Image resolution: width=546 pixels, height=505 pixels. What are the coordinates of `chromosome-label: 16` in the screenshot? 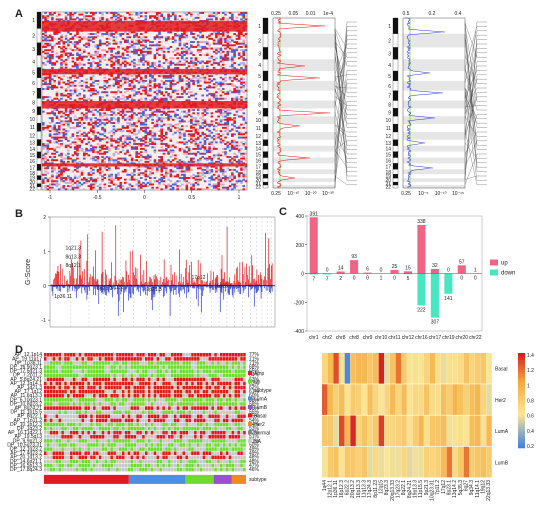 It's located at (258, 161).